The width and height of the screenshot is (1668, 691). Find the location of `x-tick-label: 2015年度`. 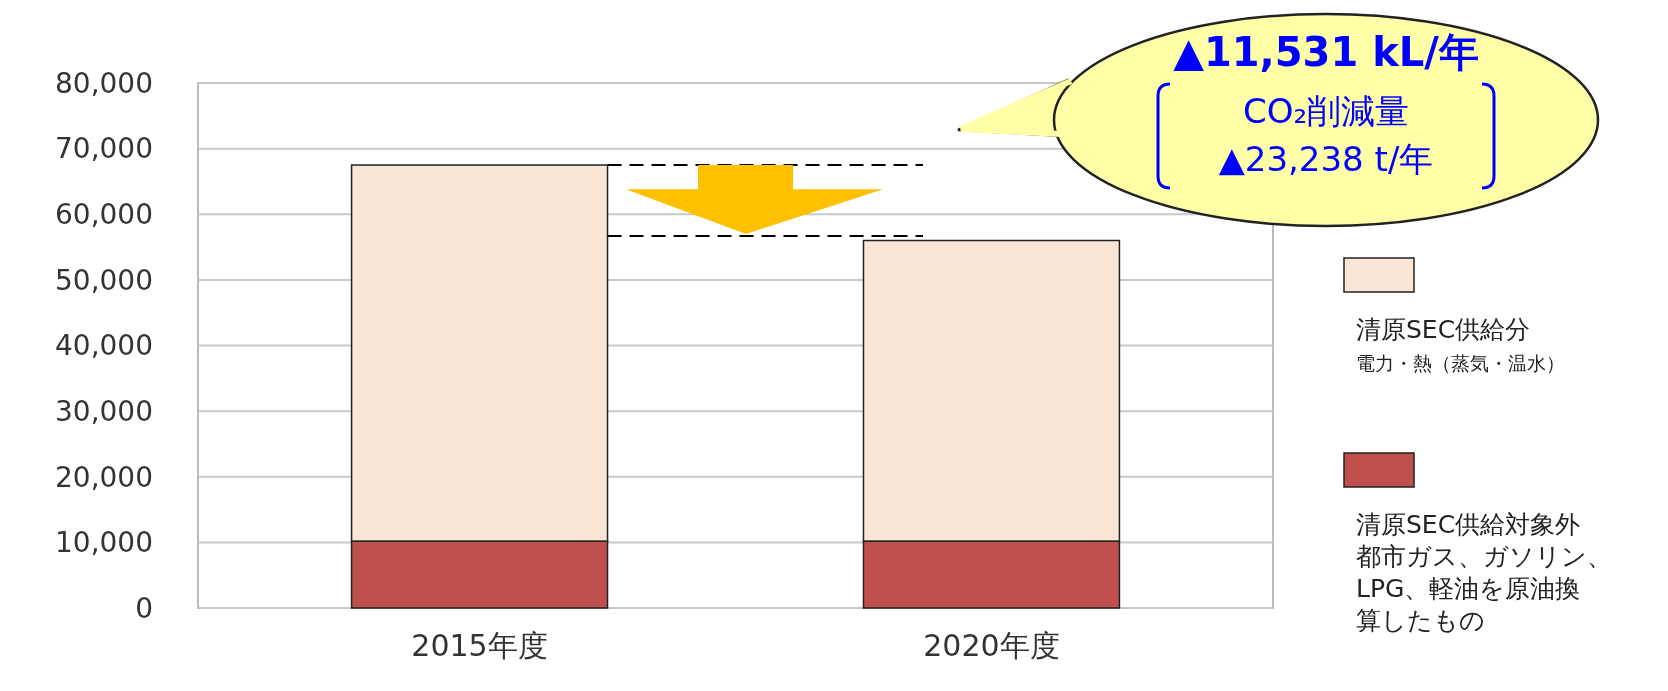

x-tick-label: 2015年度 is located at coordinates (479, 645).